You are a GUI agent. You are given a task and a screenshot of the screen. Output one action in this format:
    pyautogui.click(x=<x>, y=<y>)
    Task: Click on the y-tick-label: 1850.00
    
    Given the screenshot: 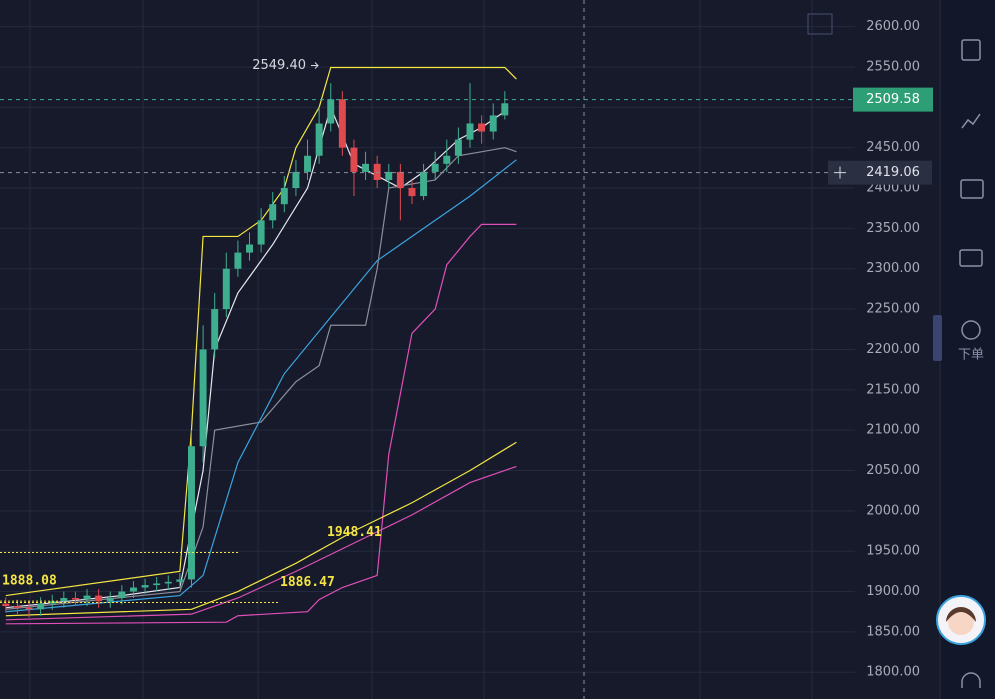 What is the action you would take?
    pyautogui.click(x=893, y=631)
    